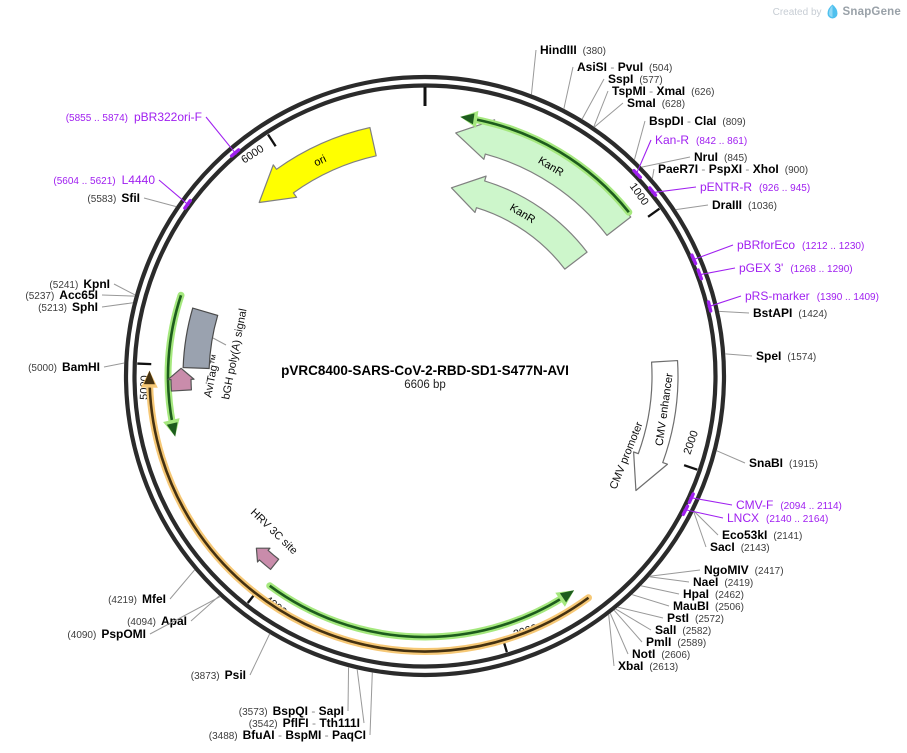  I want to click on site-label-psti: PstI (2572), so click(695, 618).